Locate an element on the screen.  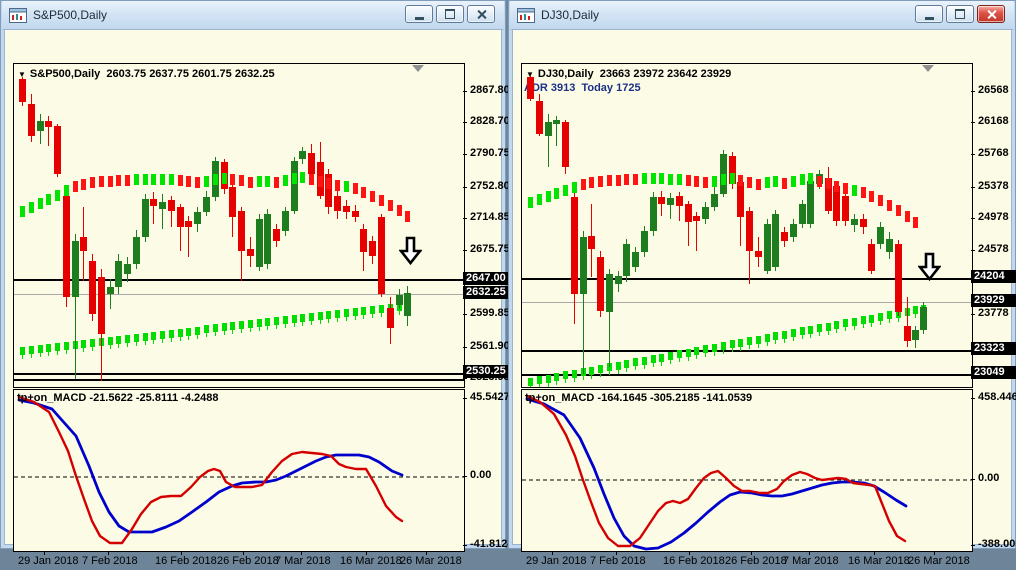
price-label-boxed: 2647.00 is located at coordinates (485, 278).